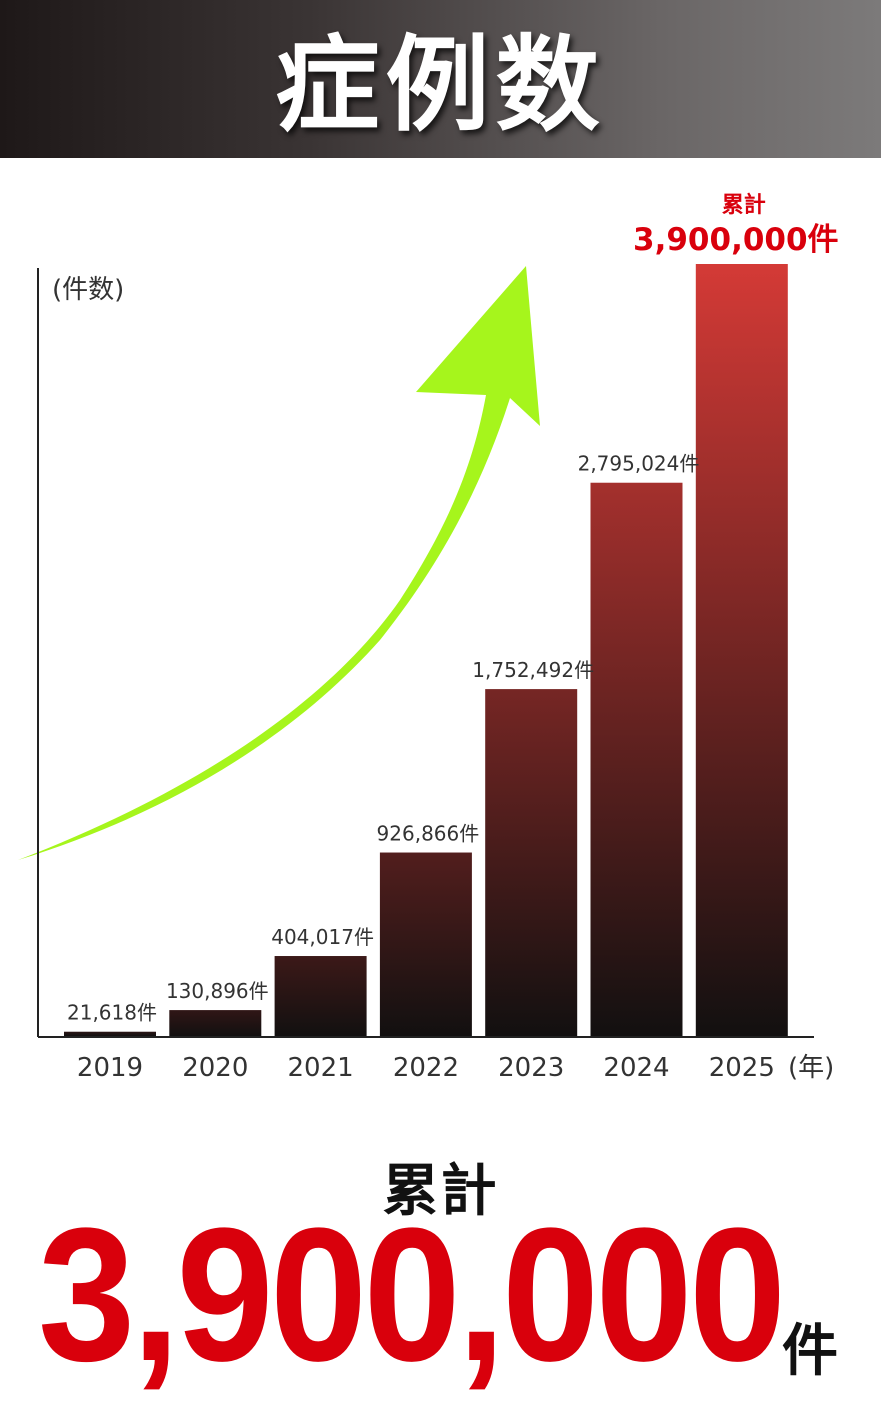 The image size is (881, 1401). I want to click on bar-value-label: 926,866件, so click(428, 834).